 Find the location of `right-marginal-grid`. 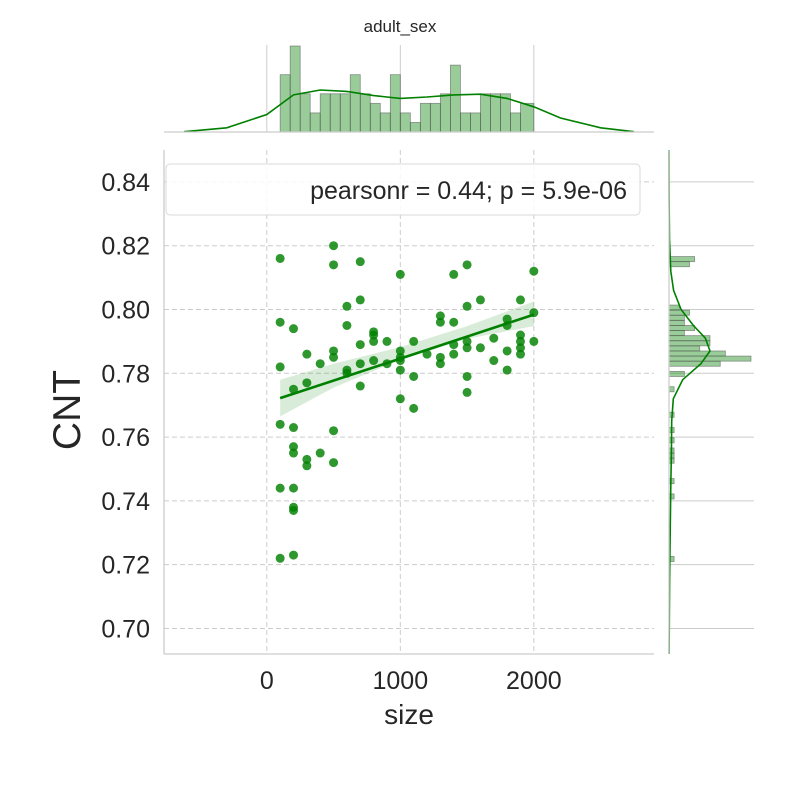

right-marginal-grid is located at coordinates (711, 405).